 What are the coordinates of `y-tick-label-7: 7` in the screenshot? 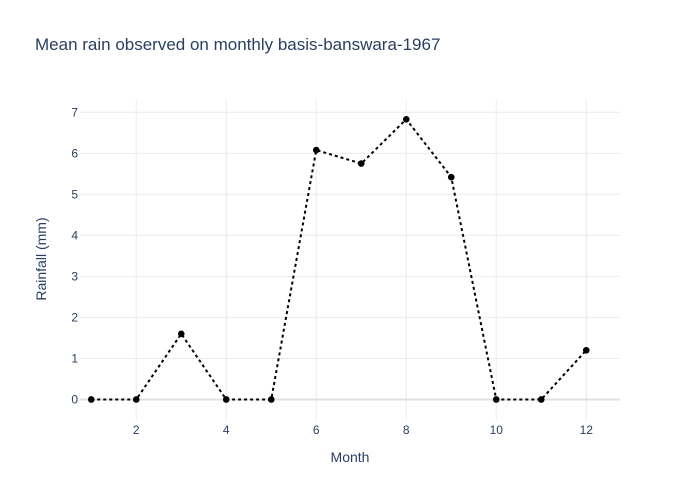 It's located at (74, 112).